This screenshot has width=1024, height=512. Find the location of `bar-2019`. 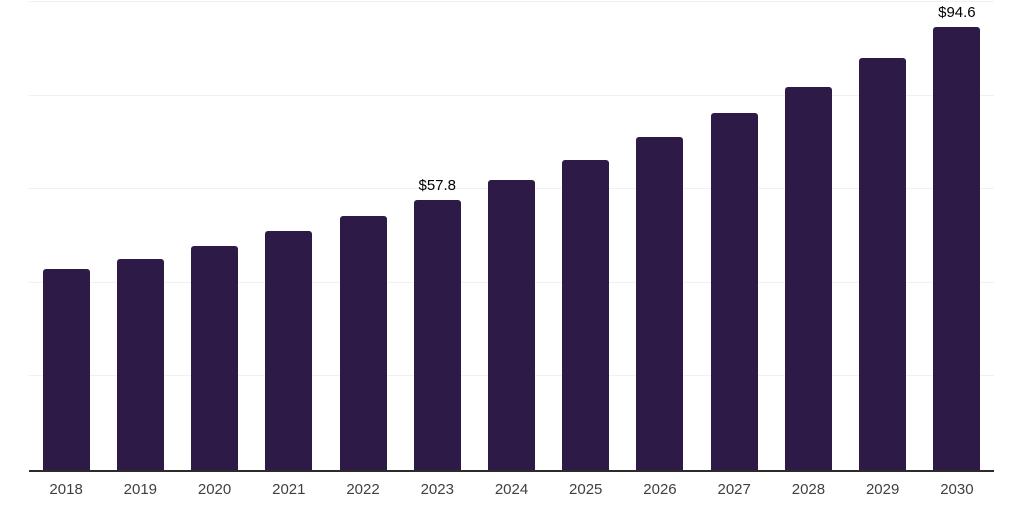

bar-2019 is located at coordinates (140, 364).